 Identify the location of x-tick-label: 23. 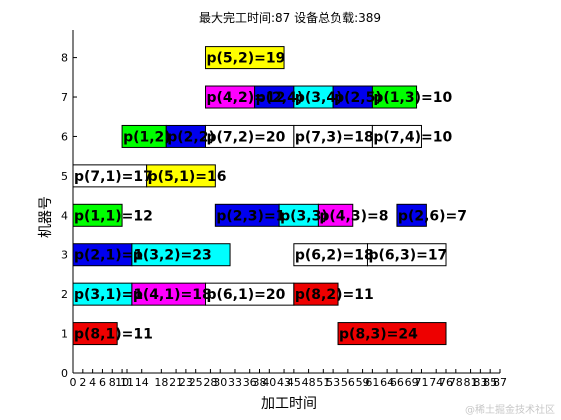
(186, 382).